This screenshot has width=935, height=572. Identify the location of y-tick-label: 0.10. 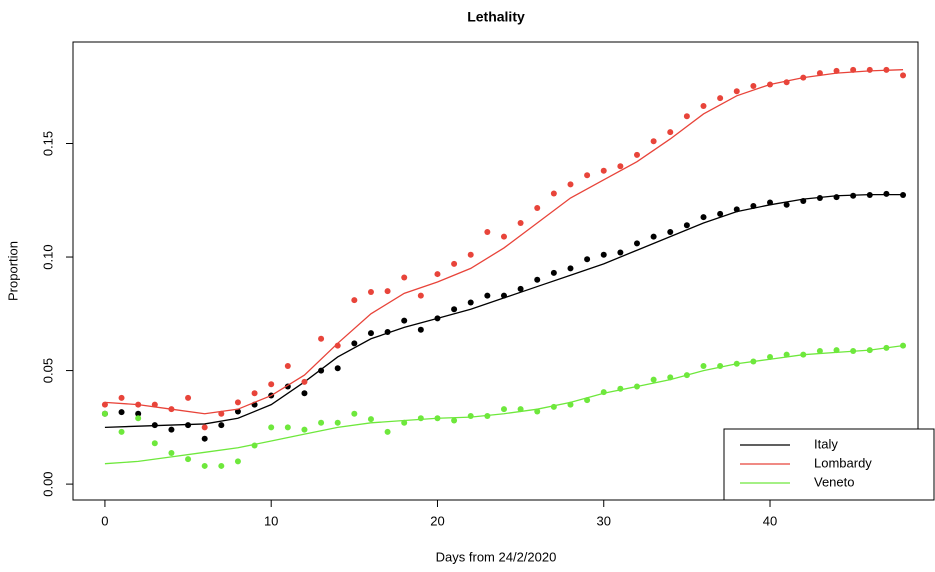
(47, 256).